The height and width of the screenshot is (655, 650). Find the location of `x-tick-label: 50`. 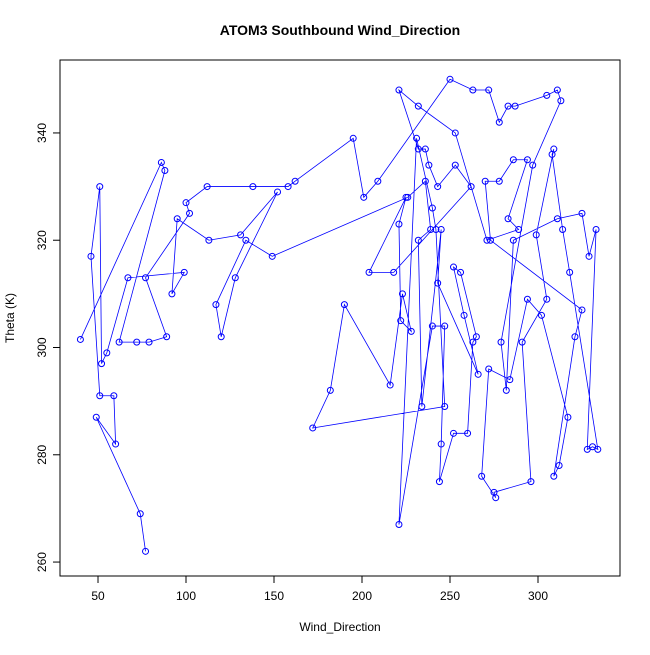

x-tick-label: 50 is located at coordinates (98, 596).